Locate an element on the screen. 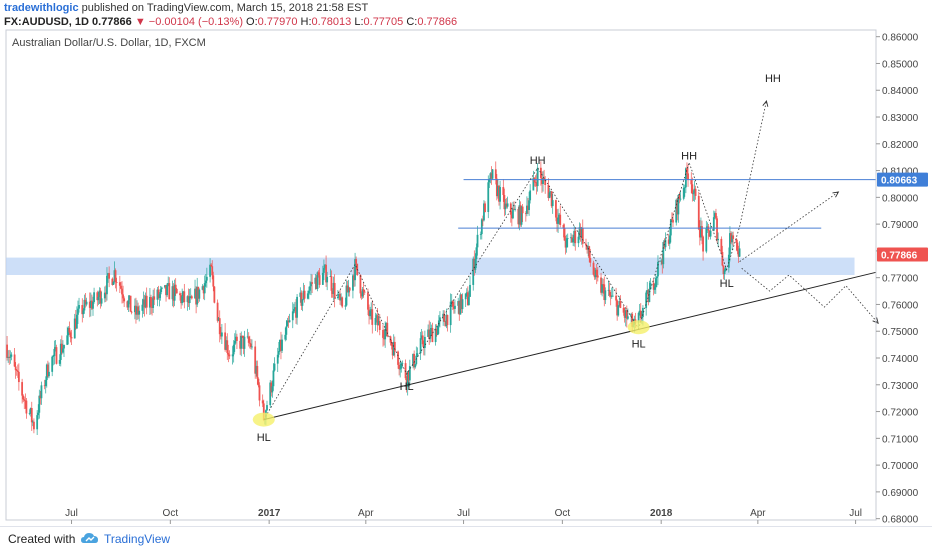  y-tick-label: 0.86000 is located at coordinates (900, 38).